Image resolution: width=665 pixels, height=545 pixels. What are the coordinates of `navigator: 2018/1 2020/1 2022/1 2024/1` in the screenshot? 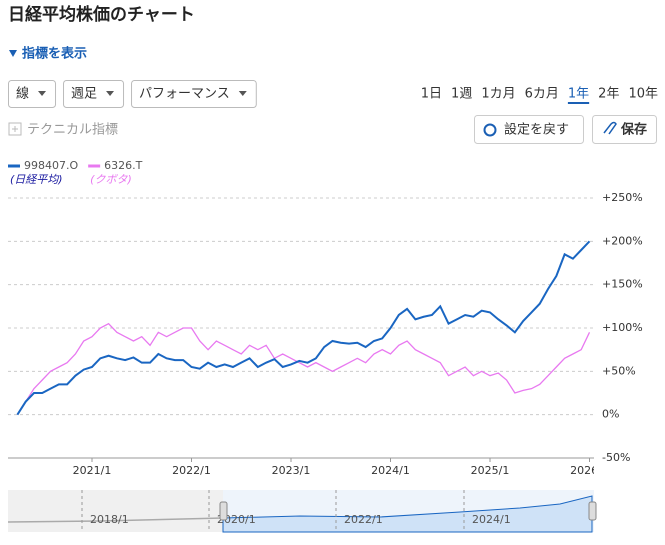 It's located at (296, 511).